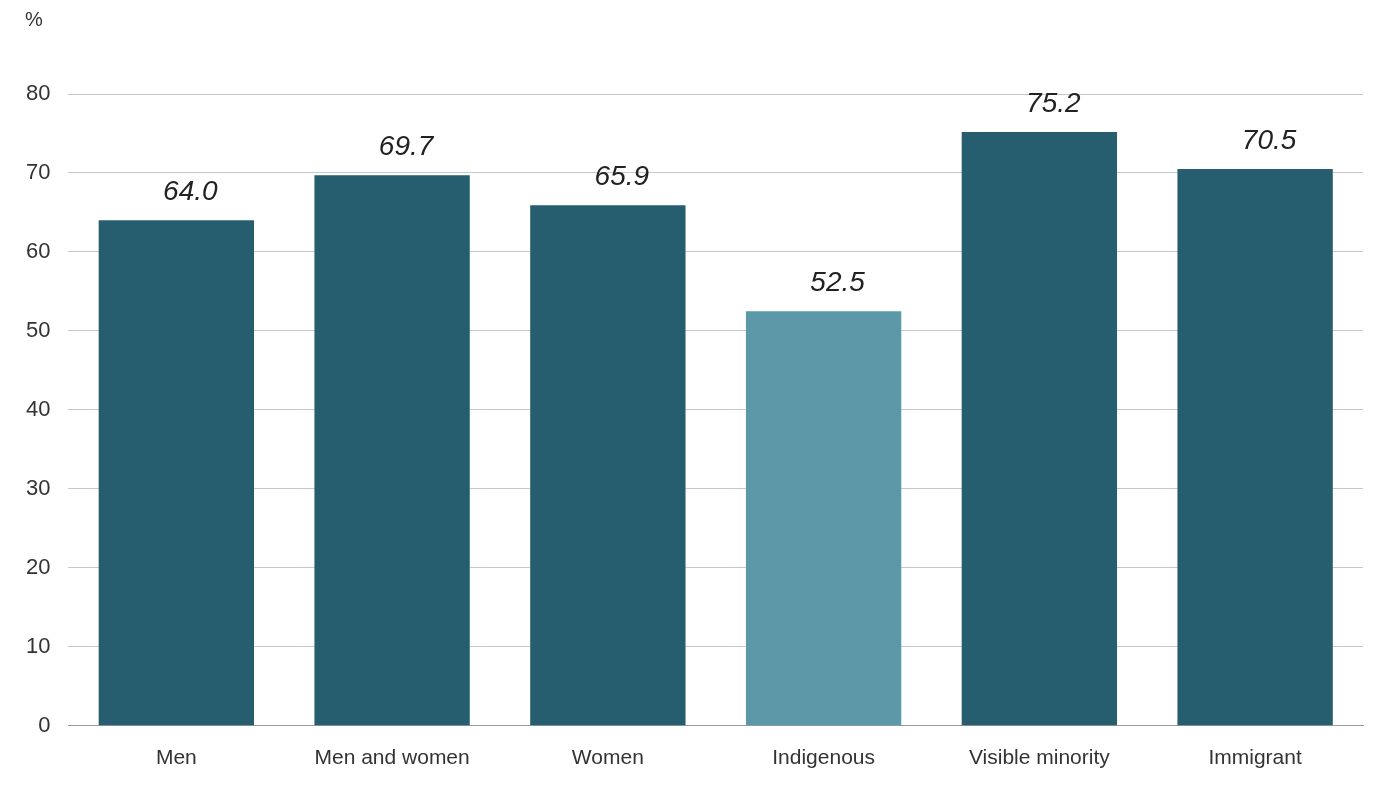 Image resolution: width=1391 pixels, height=789 pixels. What do you see at coordinates (392, 757) in the screenshot?
I see `x-tick-label: Men and women` at bounding box center [392, 757].